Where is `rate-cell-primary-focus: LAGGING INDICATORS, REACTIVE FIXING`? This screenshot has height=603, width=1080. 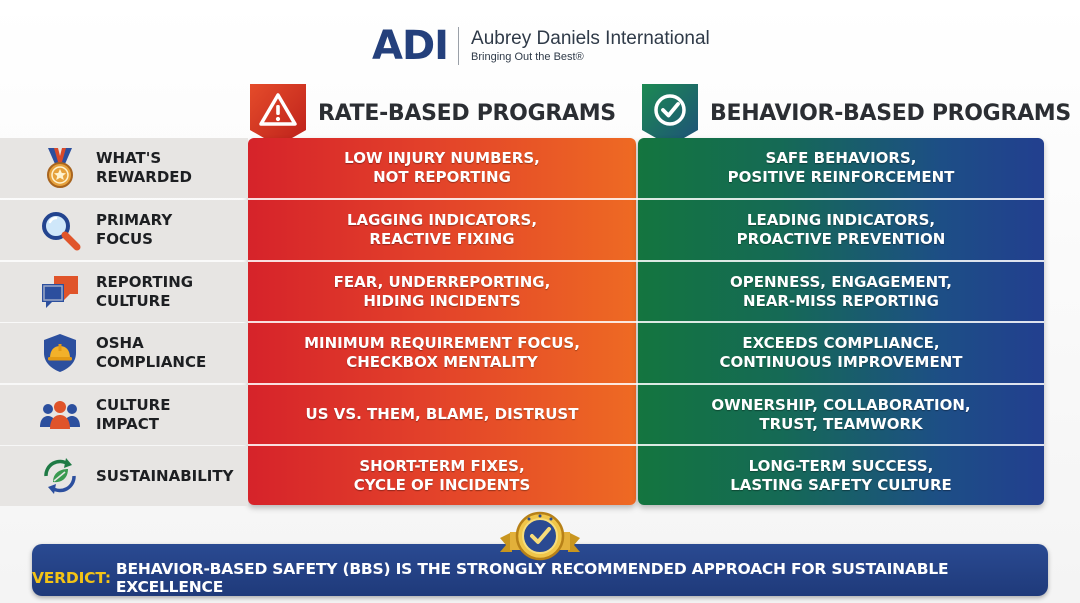 rate-cell-primary-focus: LAGGING INDICATORS, REACTIVE FIXING is located at coordinates (442, 229).